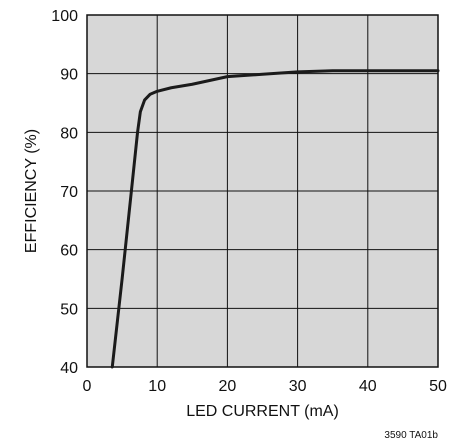 This screenshot has width=451, height=443. Describe the element at coordinates (31, 191) in the screenshot. I see `y-axis-label: EFFICIENCY (%)` at that location.